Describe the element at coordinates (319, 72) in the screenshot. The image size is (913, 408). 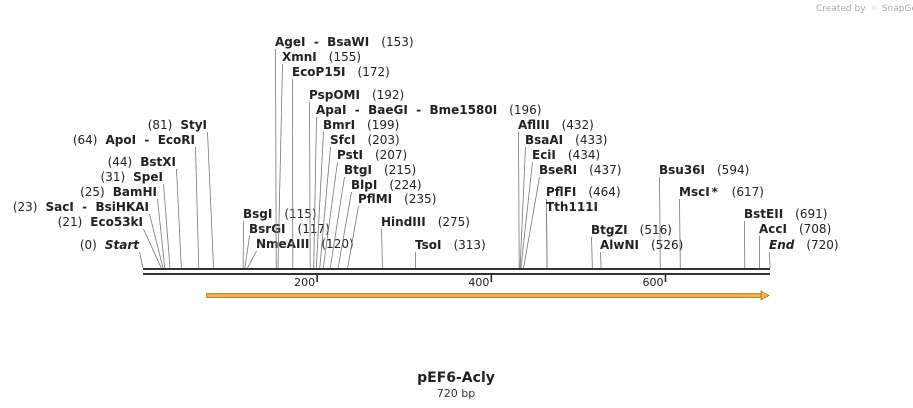
I see `site-name: EcoP15I` at that location.